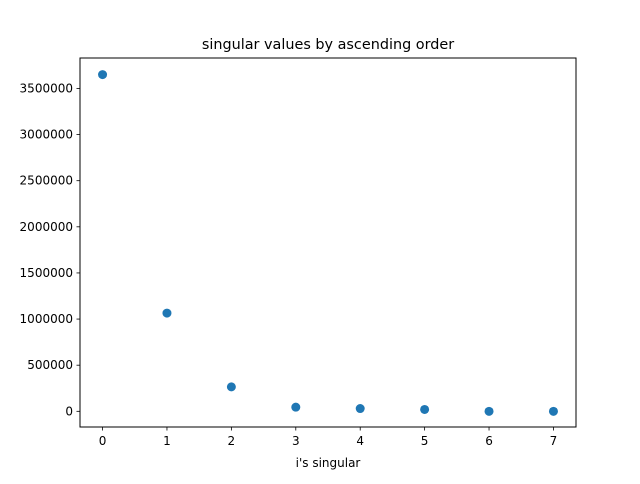 Image resolution: width=640 pixels, height=484 pixels. What do you see at coordinates (328, 45) in the screenshot?
I see `chart-title: singular values by ascending order` at bounding box center [328, 45].